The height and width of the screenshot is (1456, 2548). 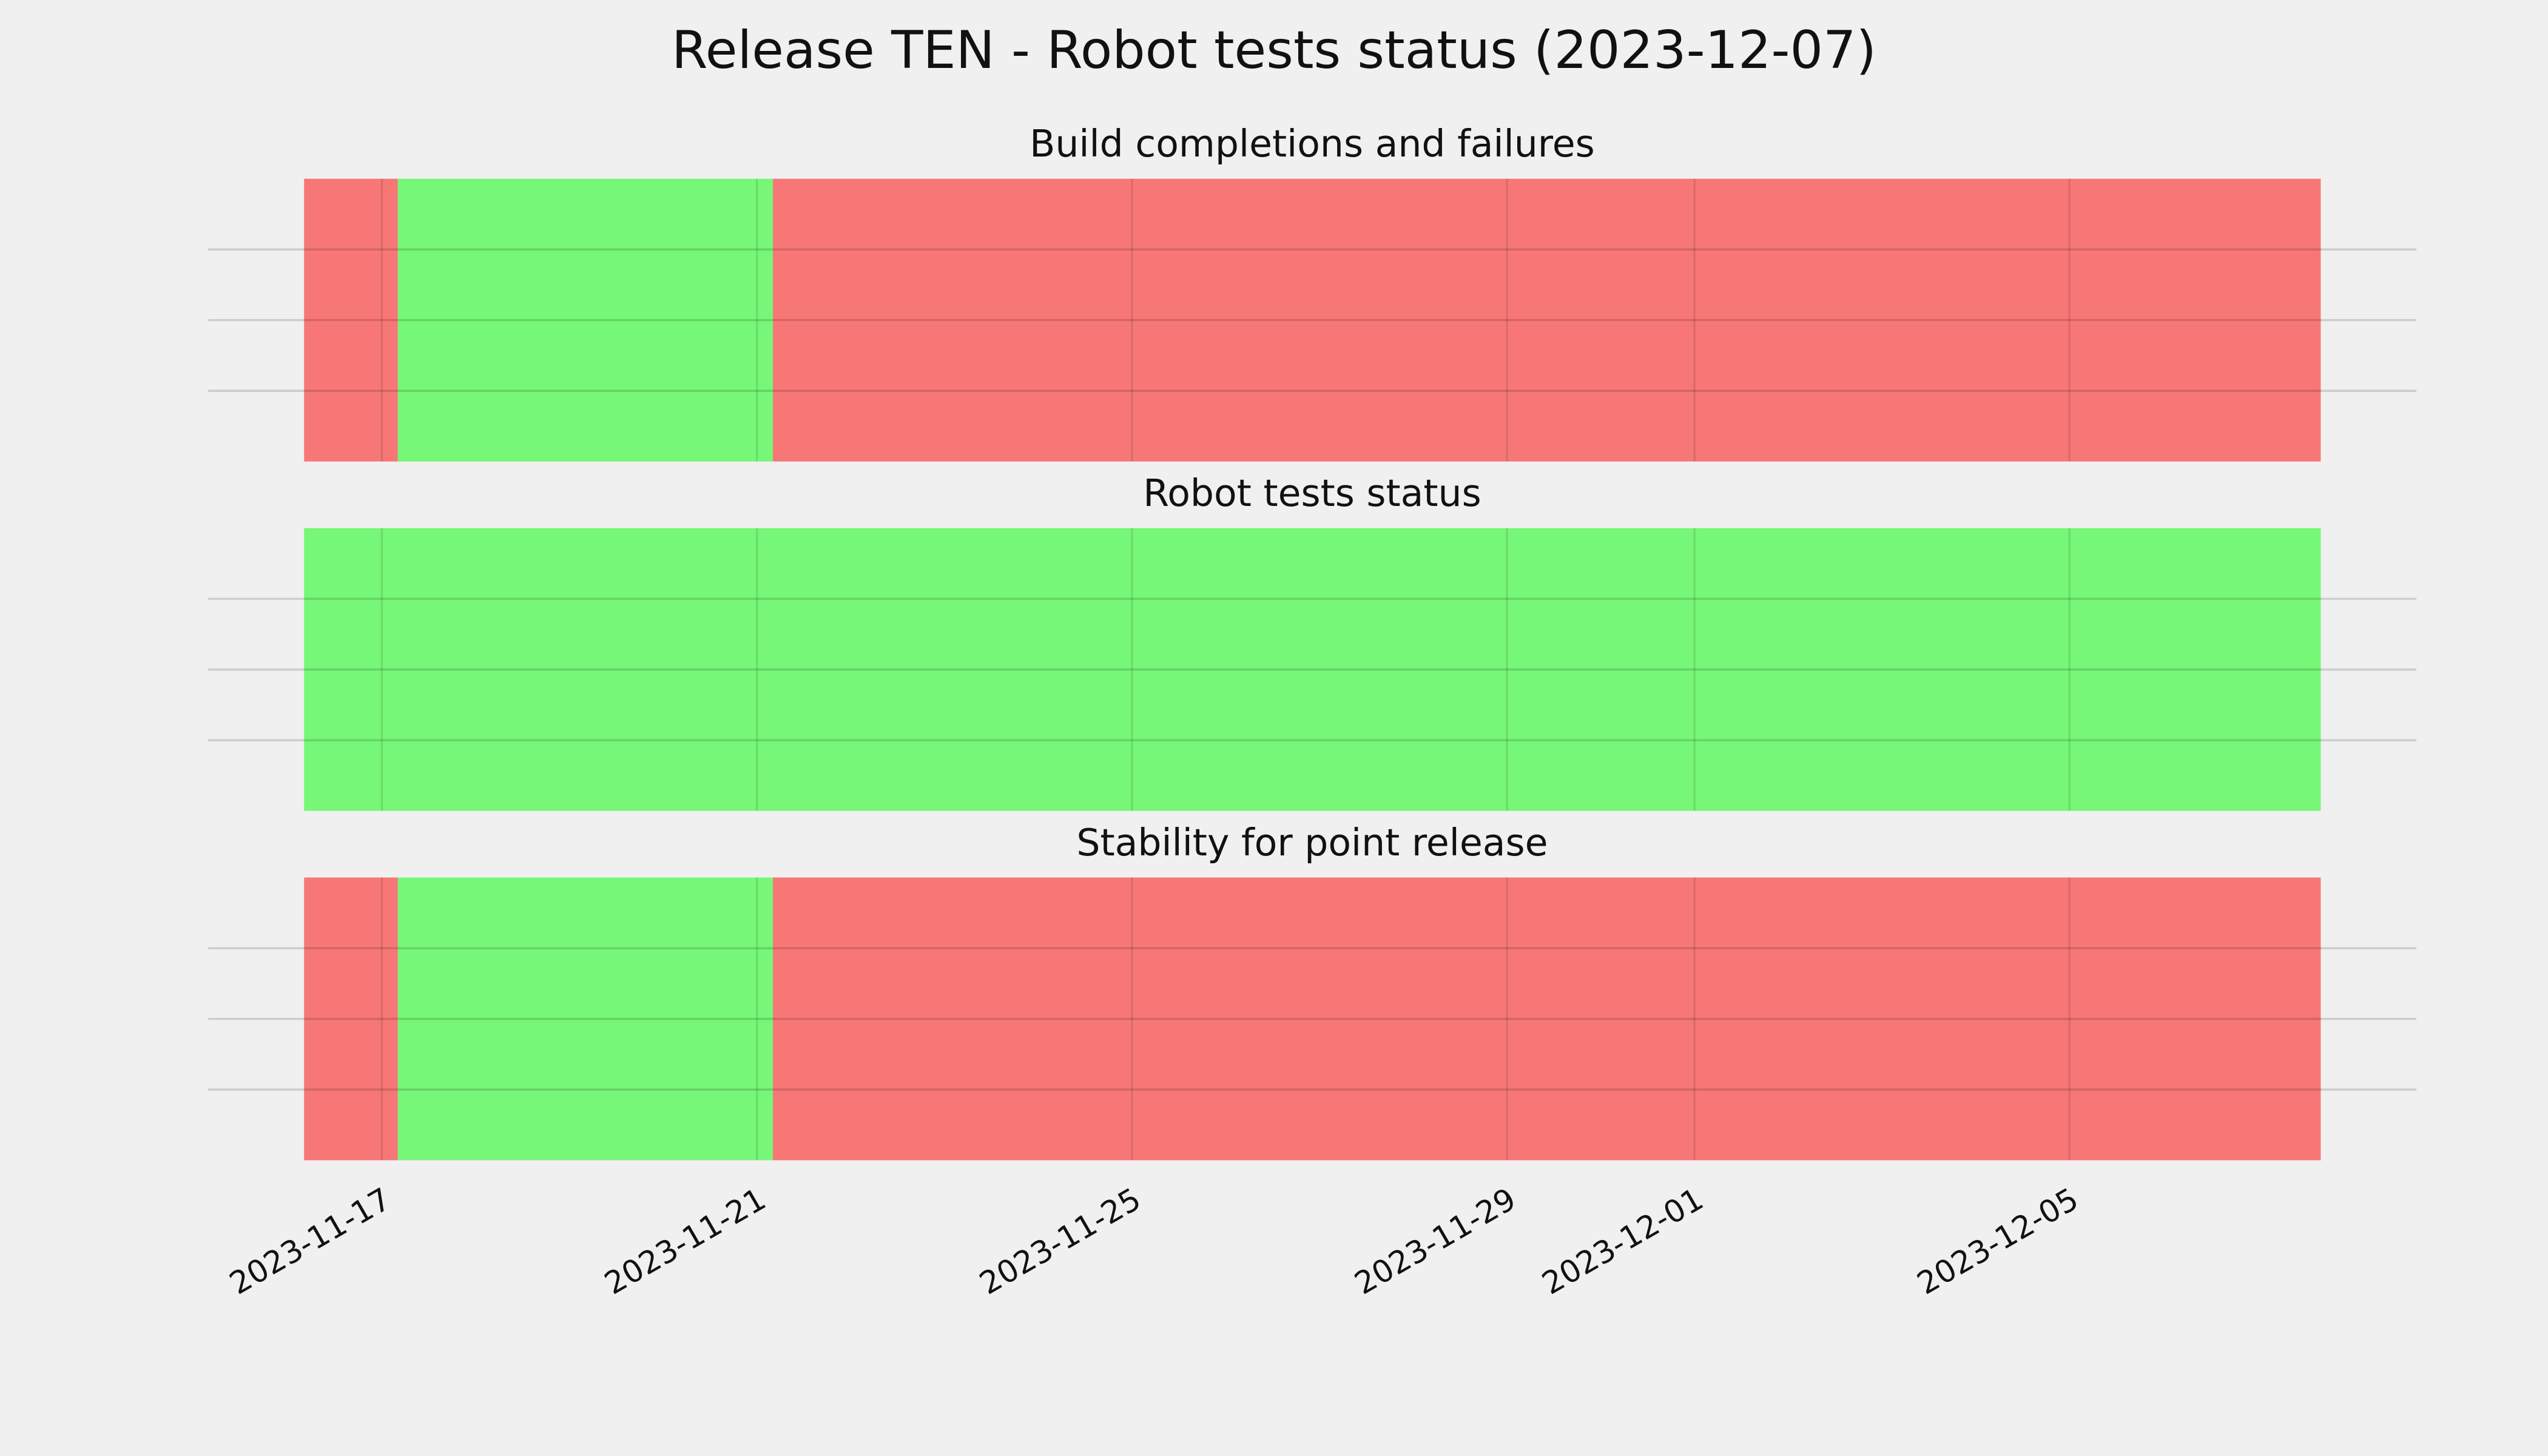 What do you see at coordinates (1312, 493) in the screenshot?
I see `panel-title: Robot tests status` at bounding box center [1312, 493].